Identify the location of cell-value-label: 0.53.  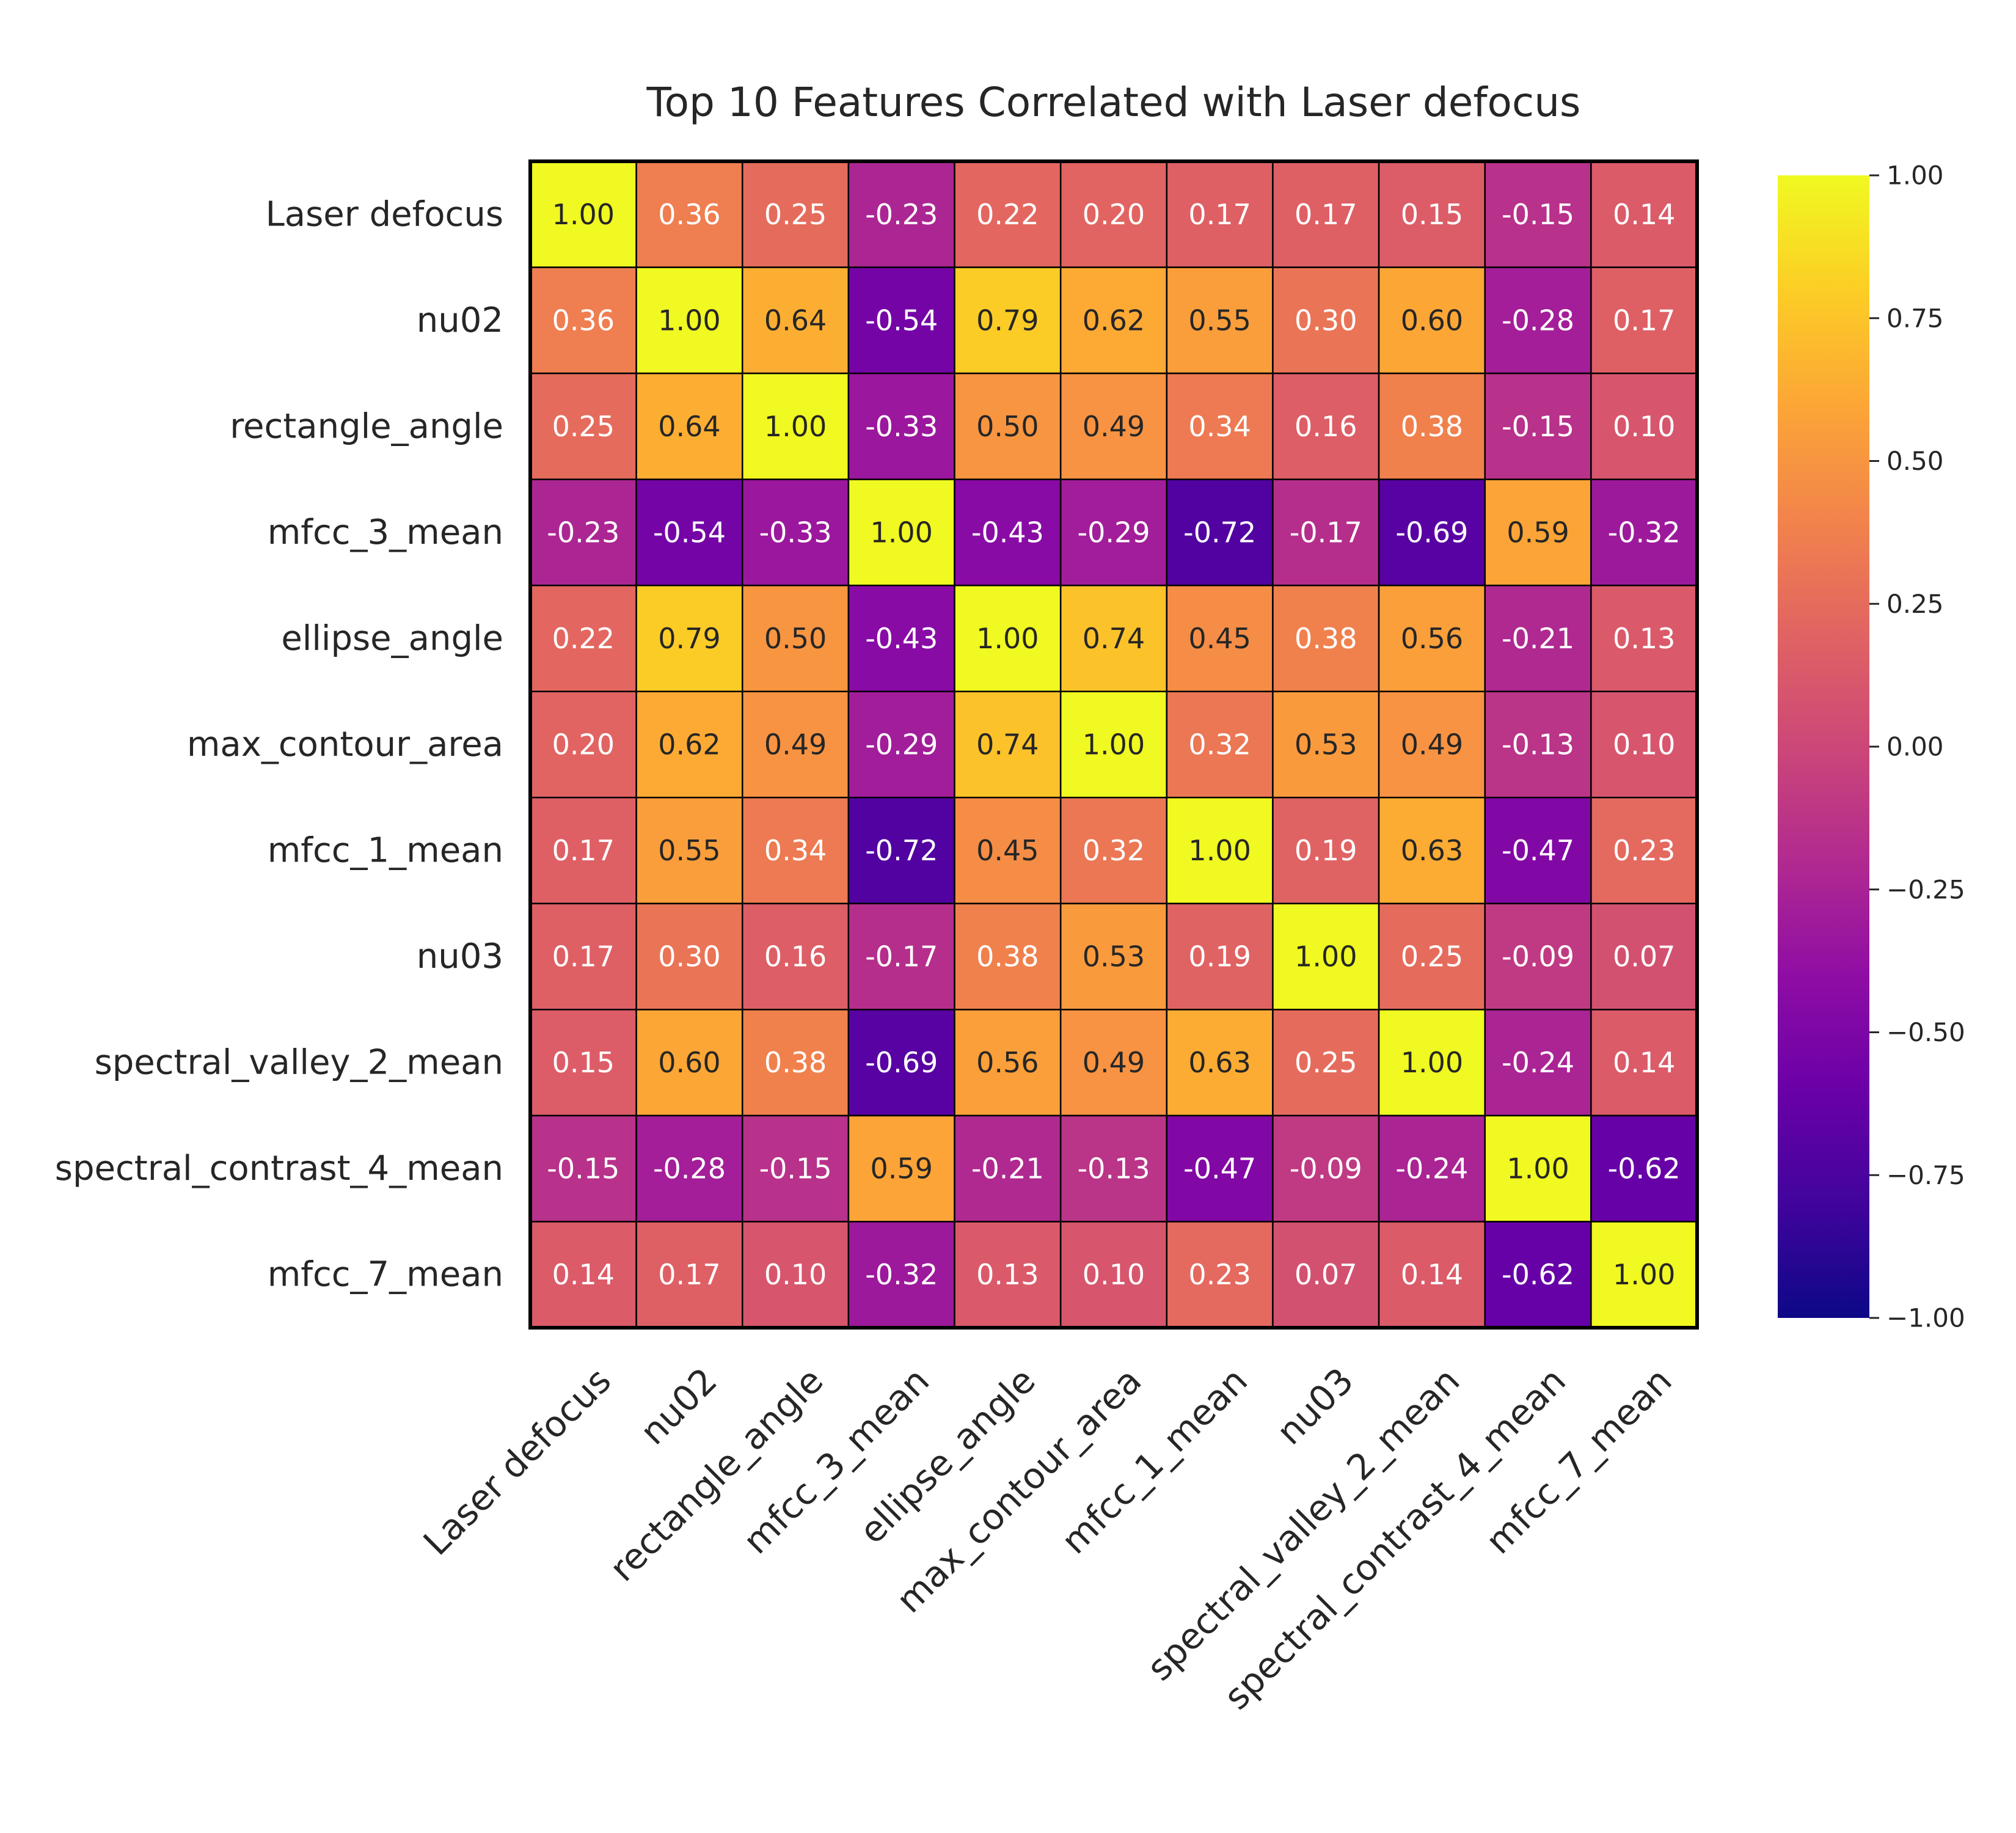
(1114, 956).